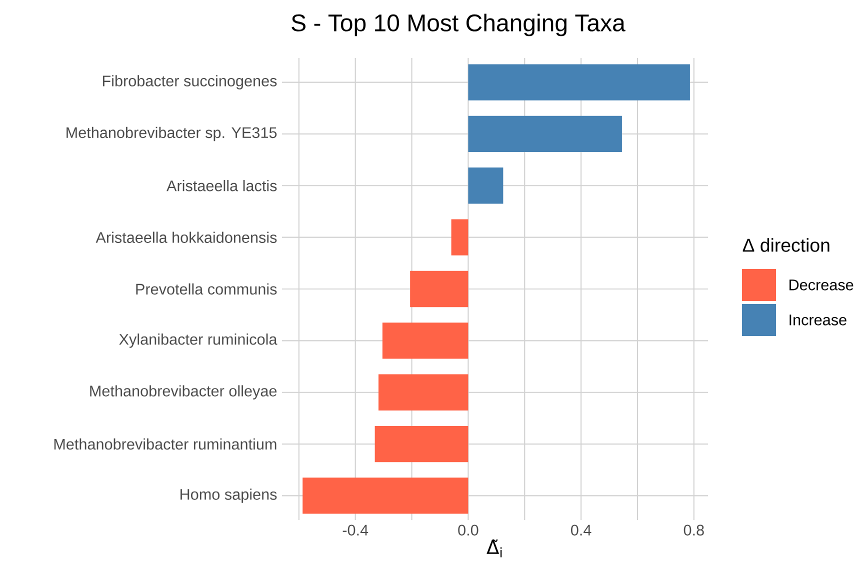 The image size is (867, 579). What do you see at coordinates (355, 530) in the screenshot?
I see `x-tick-label: -0.4` at bounding box center [355, 530].